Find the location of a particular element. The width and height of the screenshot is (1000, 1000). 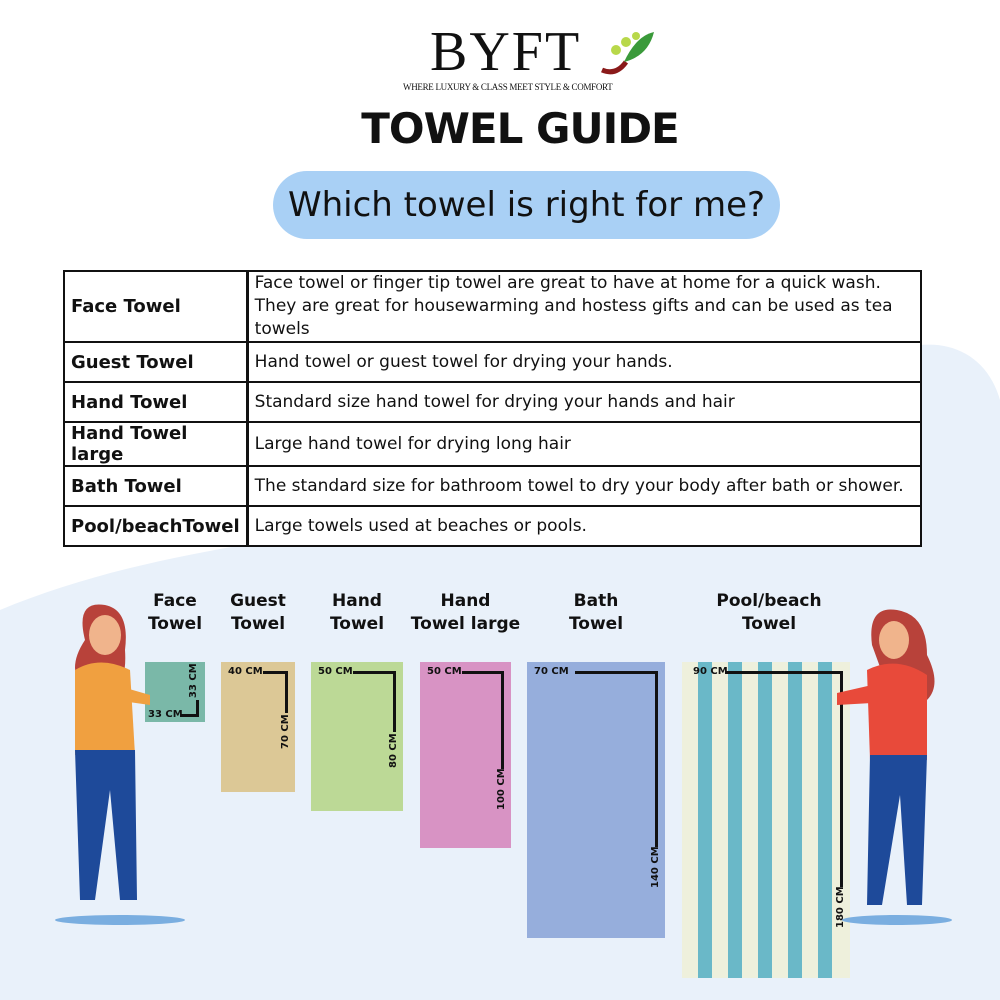

woman-right-illustration is located at coordinates (894, 767).